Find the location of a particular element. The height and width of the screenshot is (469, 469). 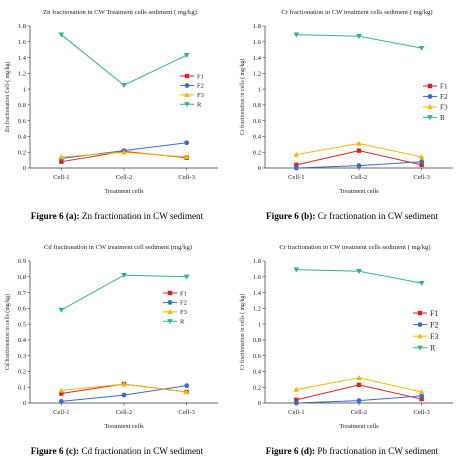

x-tick-label: Cell-2 is located at coordinates (359, 412).